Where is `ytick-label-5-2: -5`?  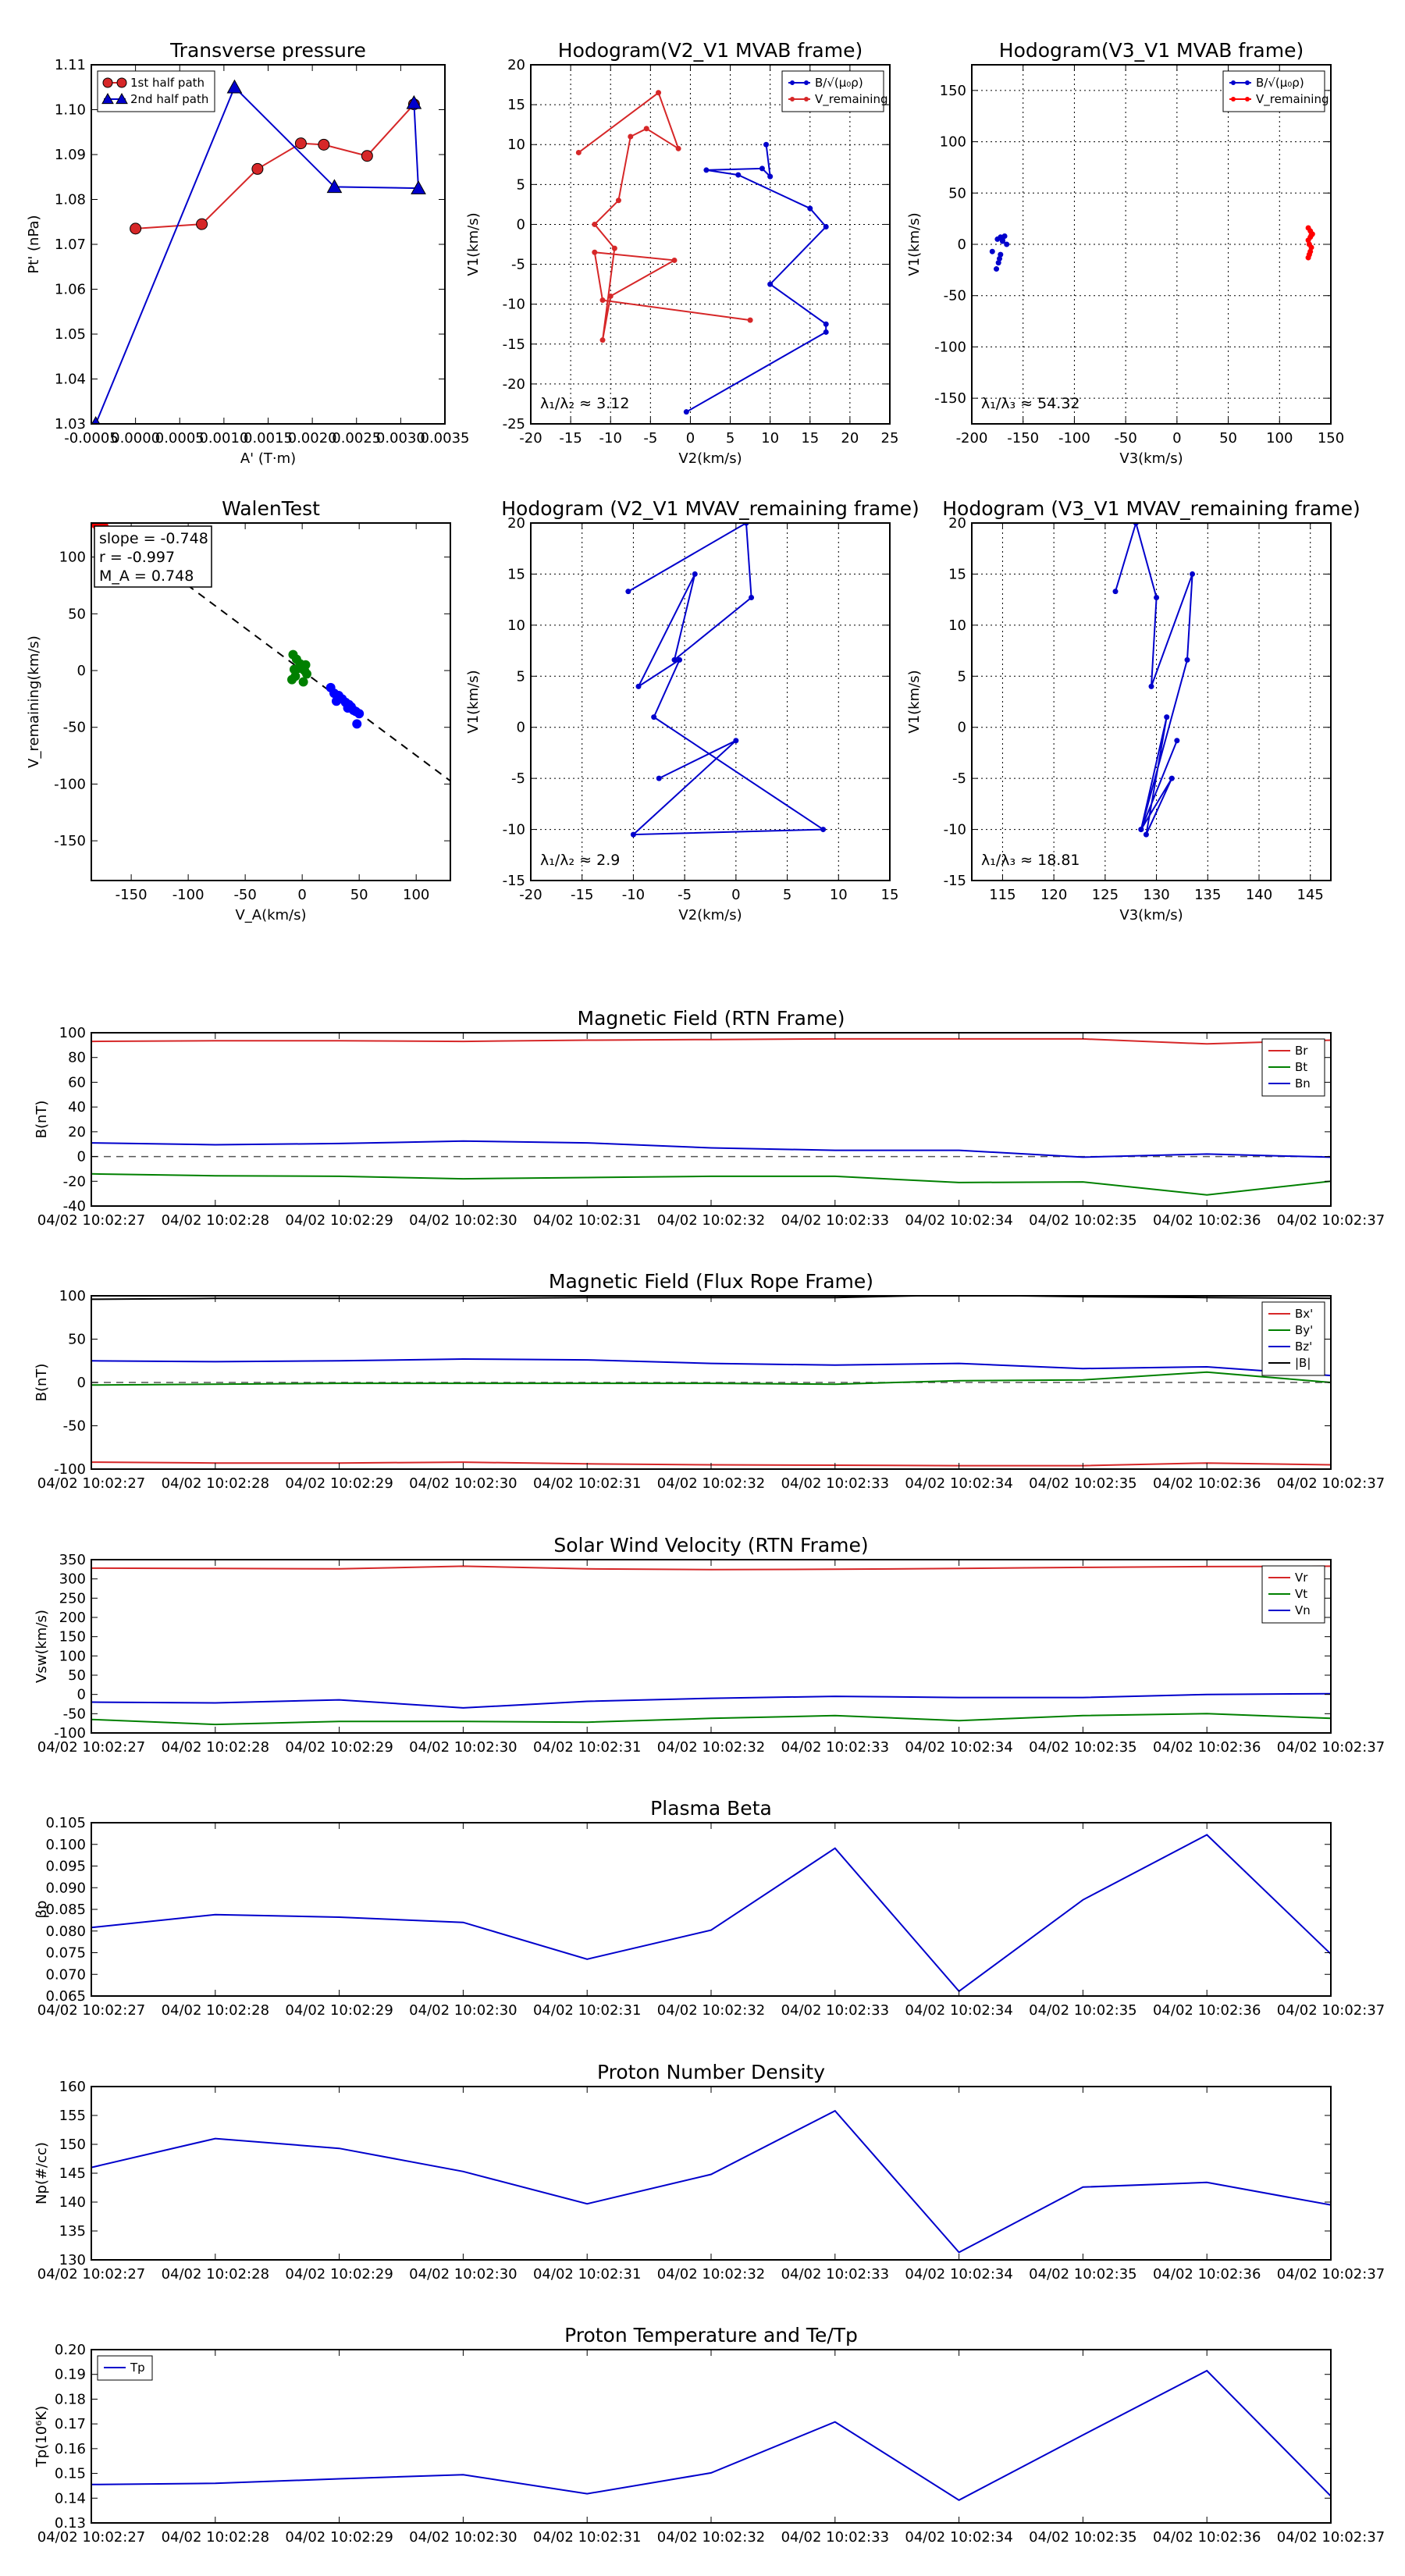 ytick-label-5-2: -5 is located at coordinates (959, 778).